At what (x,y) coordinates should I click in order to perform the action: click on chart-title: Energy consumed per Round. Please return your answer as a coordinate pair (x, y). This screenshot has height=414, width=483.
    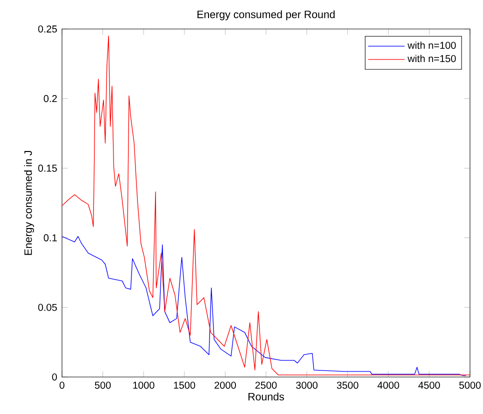
    Looking at the image, I should click on (266, 15).